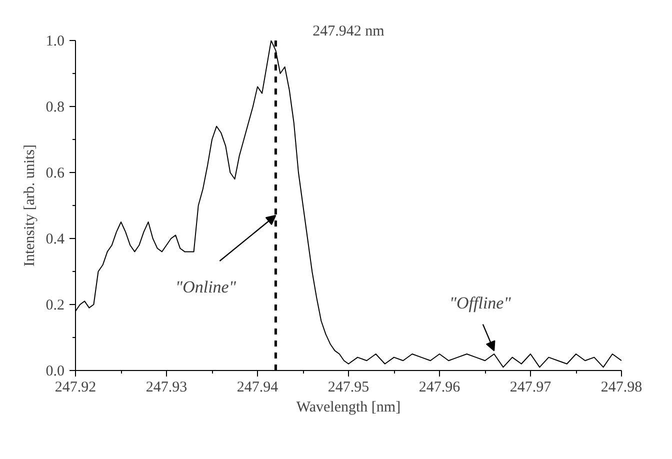 The width and height of the screenshot is (672, 459). I want to click on x-tick-label: 247.94, so click(257, 388).